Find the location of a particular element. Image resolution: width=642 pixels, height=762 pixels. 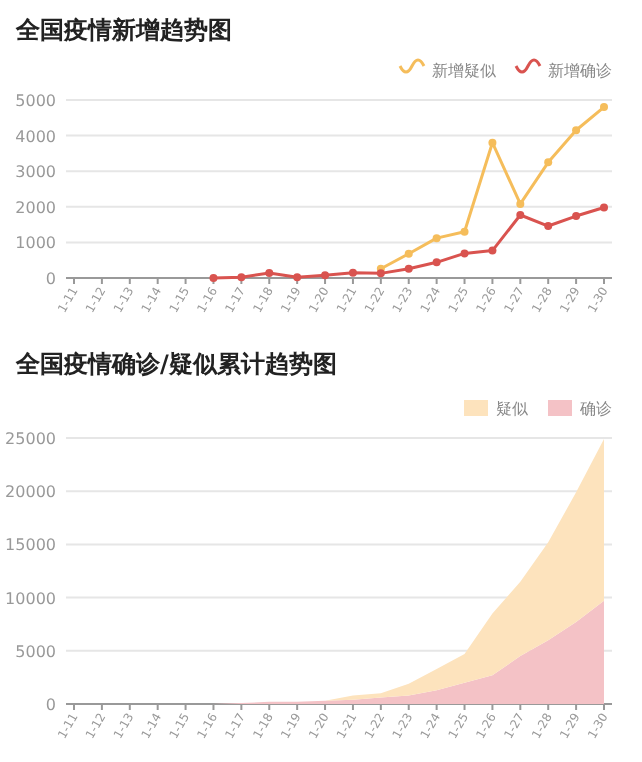

legend-label: 新增确诊 is located at coordinates (580, 71).